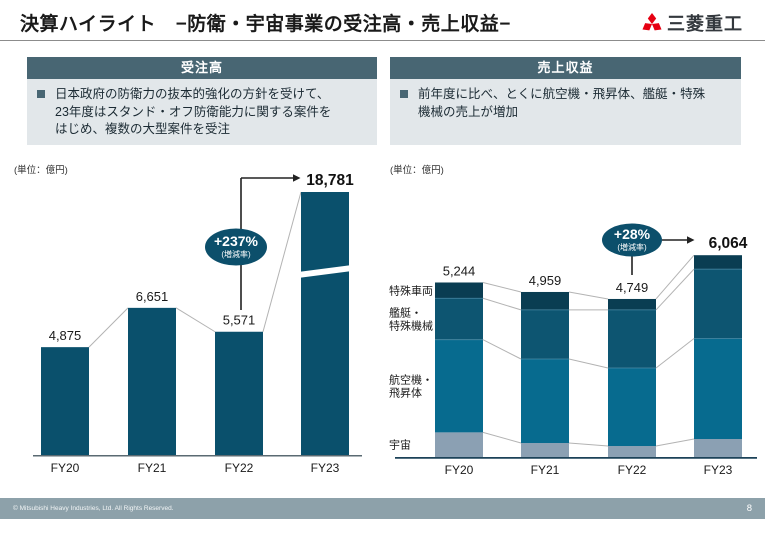  I want to click on page-title: 決算ハイライト −防衛・宇宙事業の受注高・売上収益−, so click(265, 24).